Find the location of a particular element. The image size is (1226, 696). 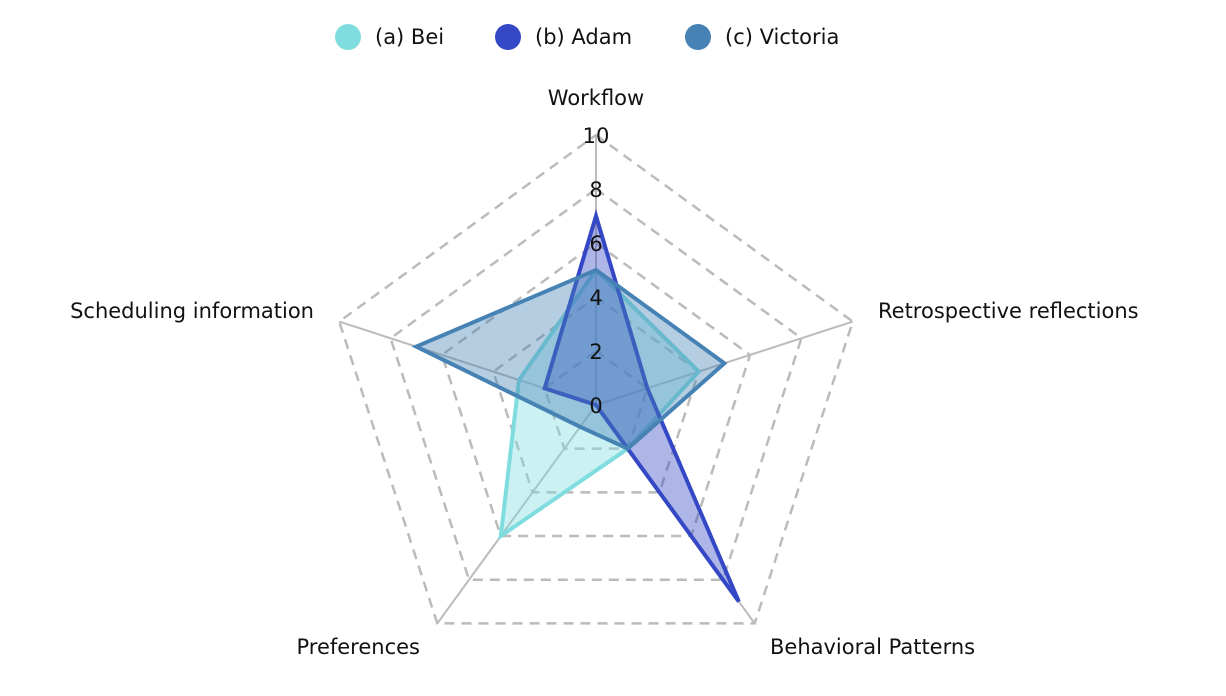

r-tick-label: 10 is located at coordinates (596, 136).